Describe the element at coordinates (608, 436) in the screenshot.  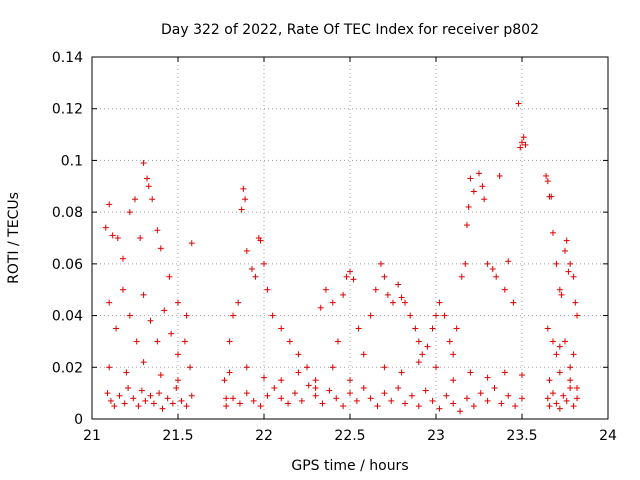
I see `x-tick-label: 24` at that location.